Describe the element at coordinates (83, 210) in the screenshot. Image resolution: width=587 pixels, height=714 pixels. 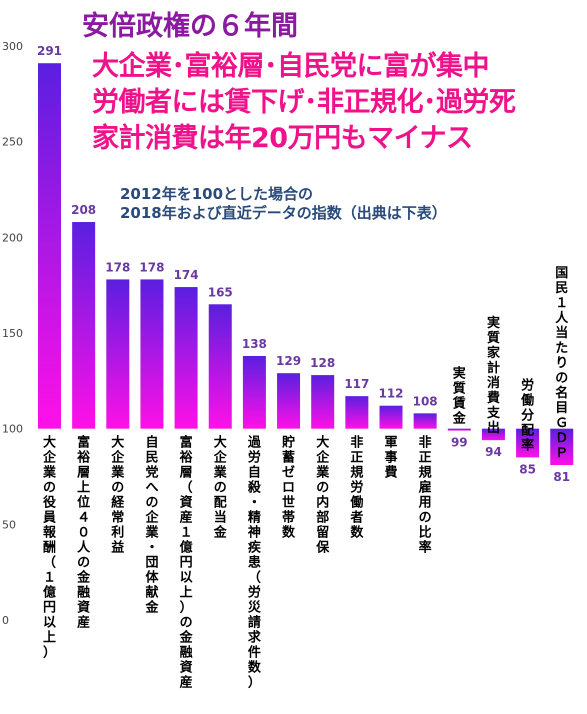
I see `value-label: 208` at that location.